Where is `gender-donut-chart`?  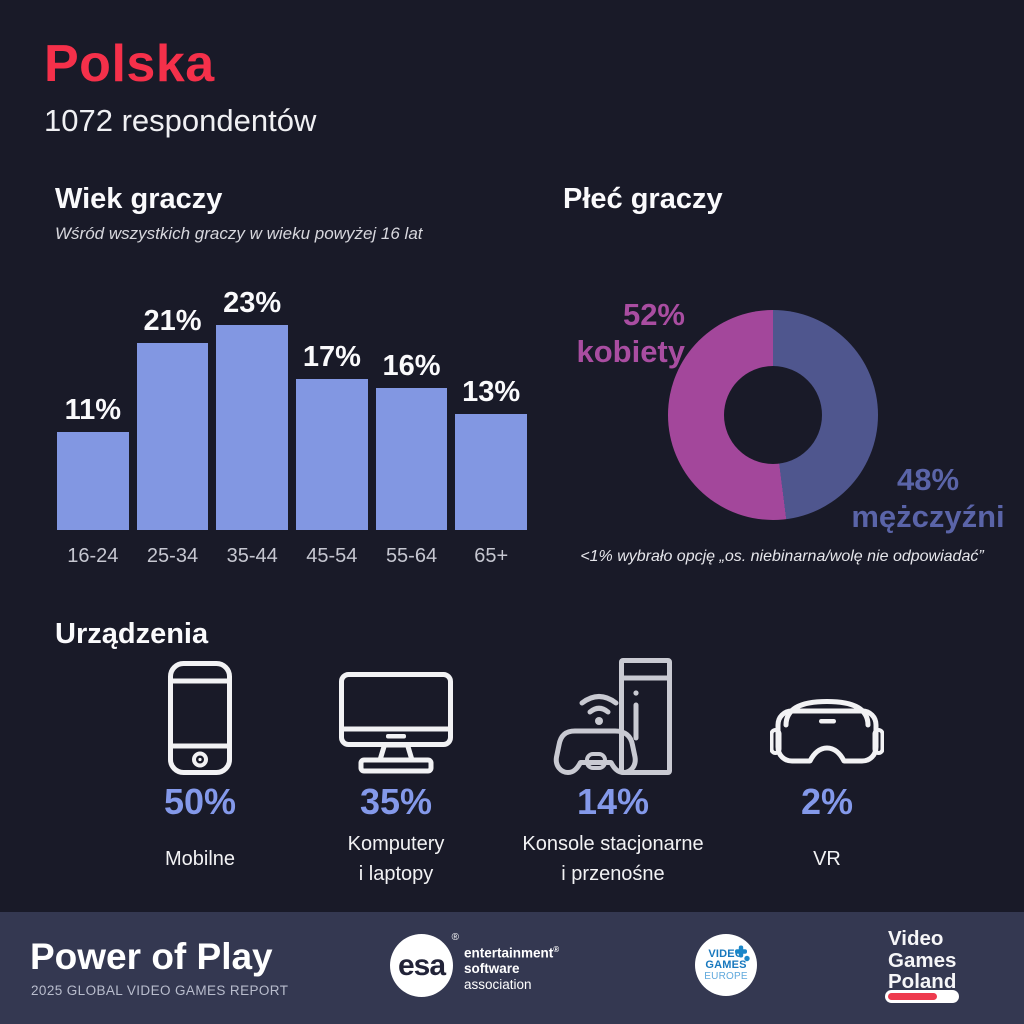 gender-donut-chart is located at coordinates (773, 415).